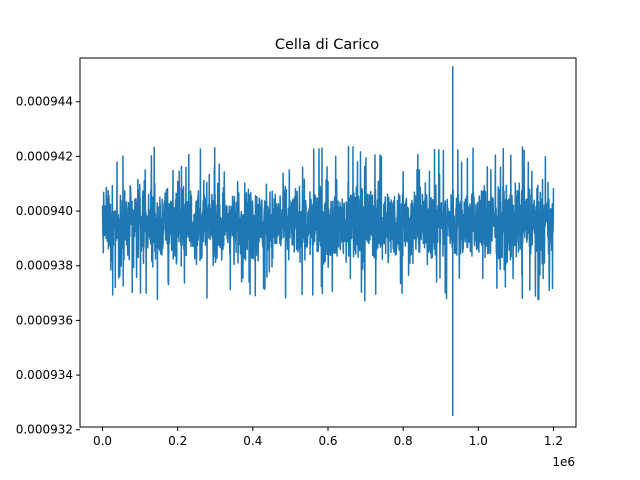 The width and height of the screenshot is (640, 480). Describe the element at coordinates (44, 430) in the screenshot. I see `y-tick-label: 0.000932` at that location.